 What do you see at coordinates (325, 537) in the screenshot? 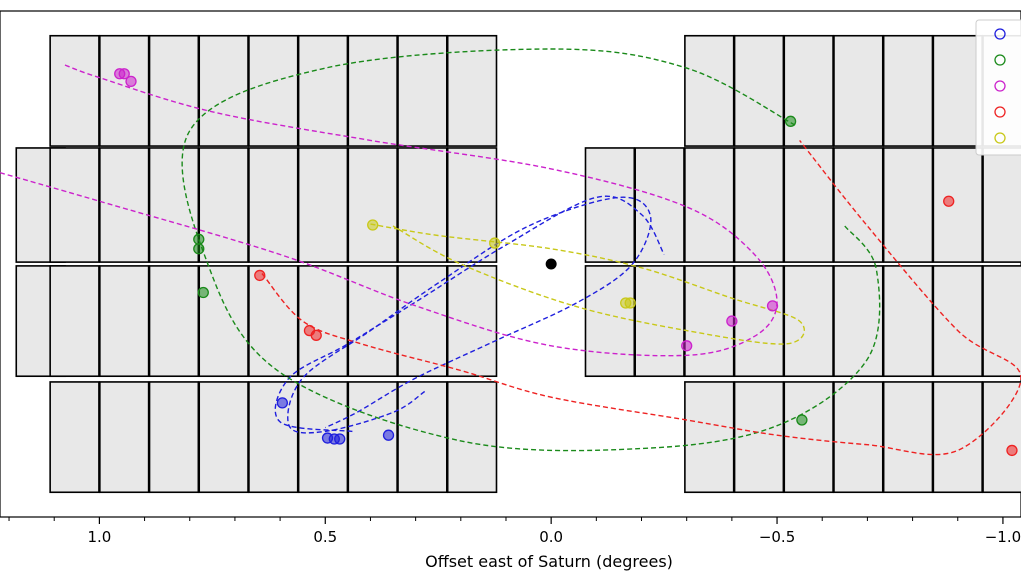
I see `x-tick-label: 0.5` at bounding box center [325, 537].